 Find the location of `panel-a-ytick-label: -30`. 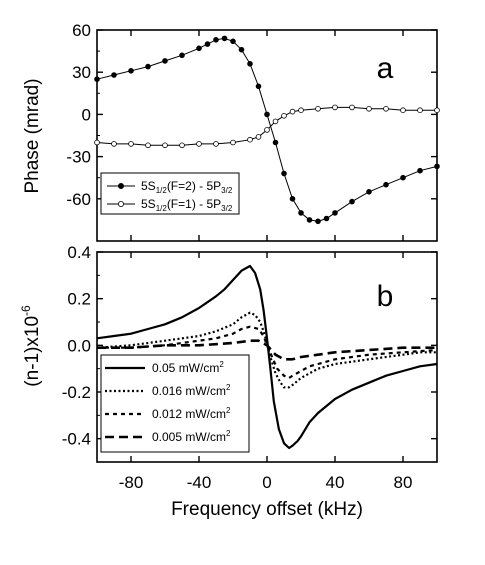

panel-a-ytick-label: -30 is located at coordinates (78, 157).